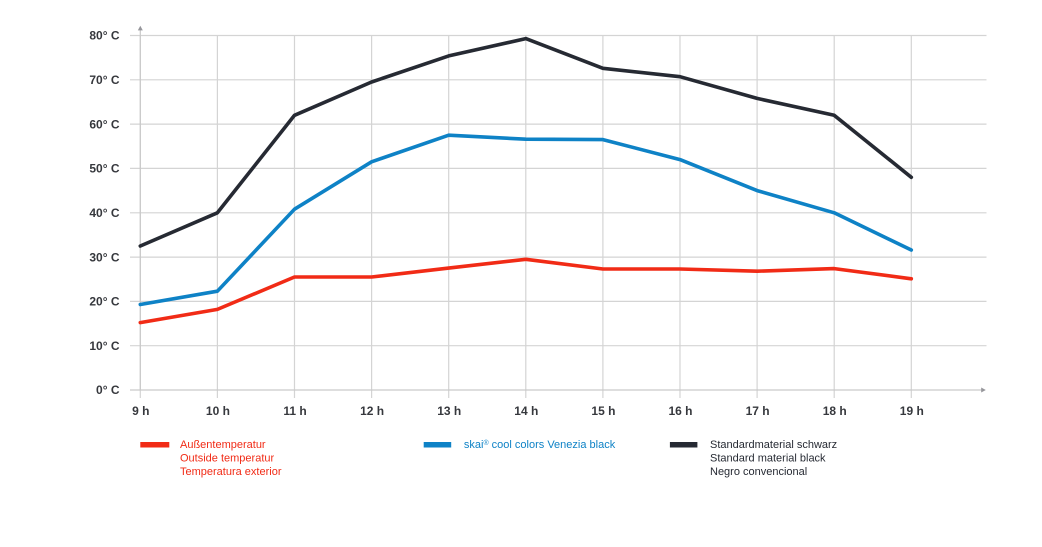 The image size is (1042, 547). I want to click on svg-text: 0° C, so click(108, 390).